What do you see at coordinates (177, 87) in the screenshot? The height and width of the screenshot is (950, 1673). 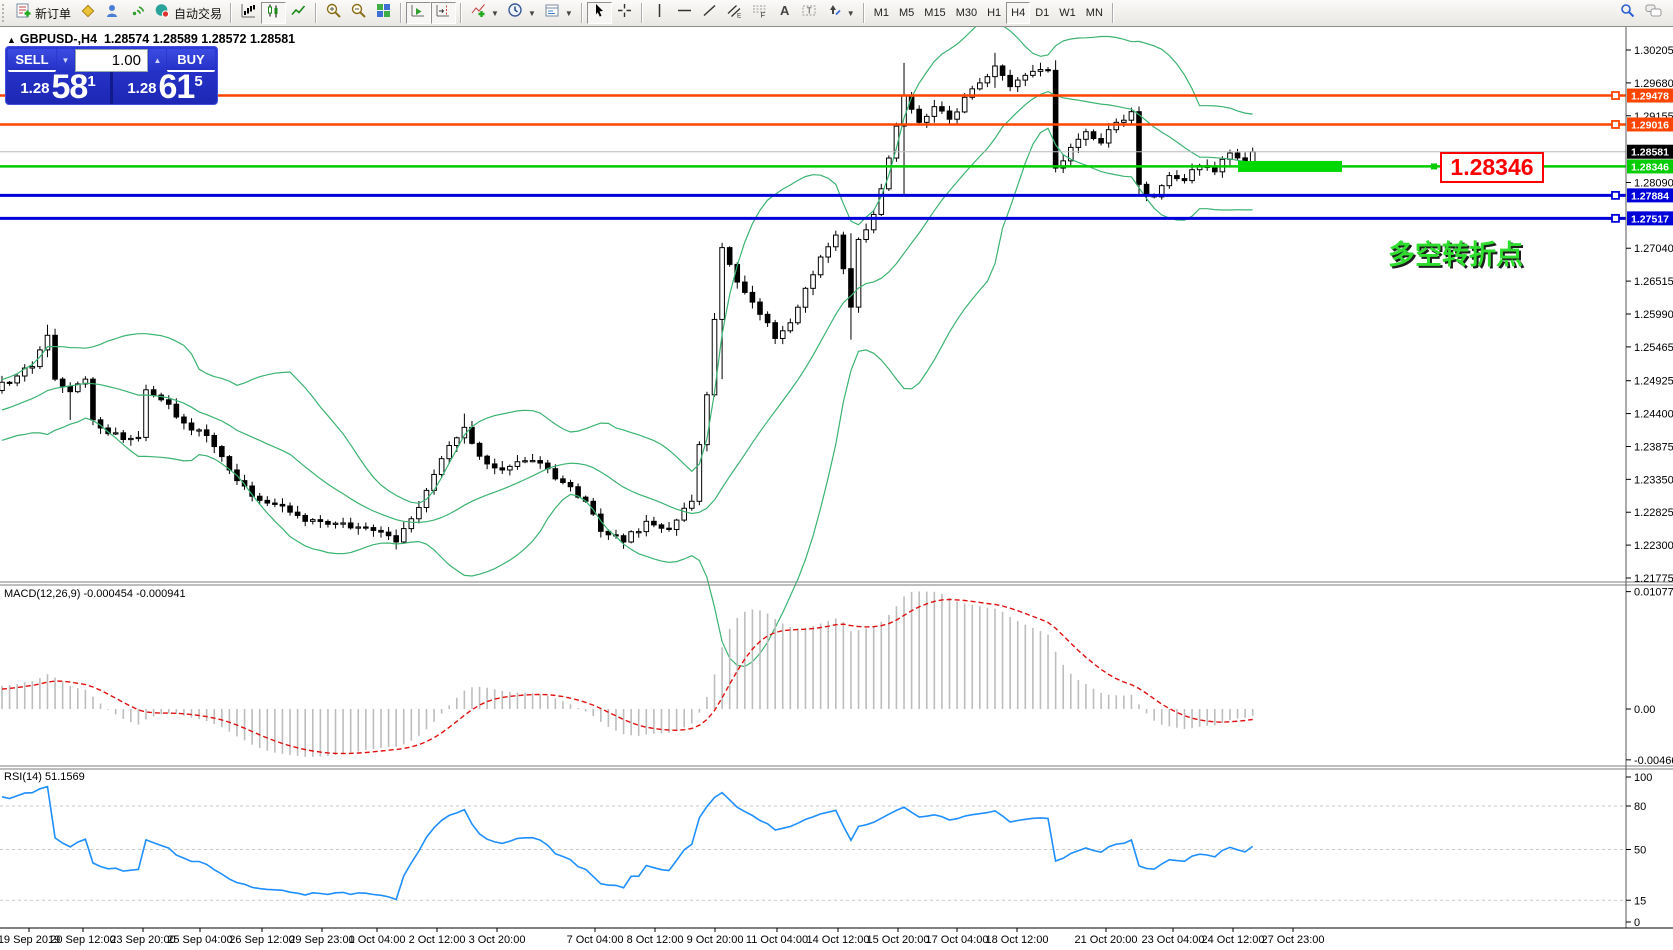 I see `buy-price-big: 61` at bounding box center [177, 87].